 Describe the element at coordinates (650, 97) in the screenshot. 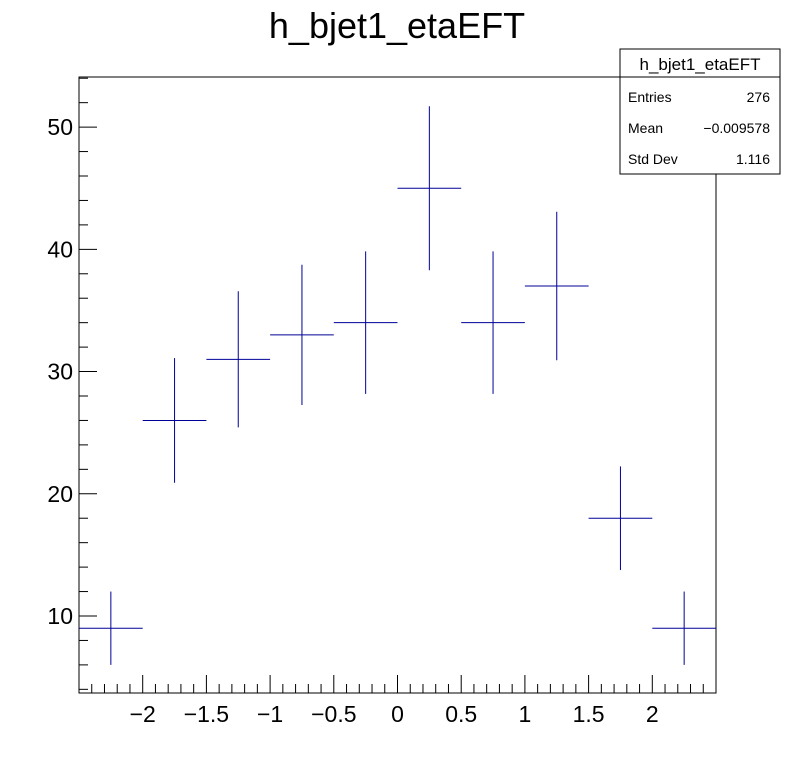

I see `stats-entries-label: Entries` at that location.